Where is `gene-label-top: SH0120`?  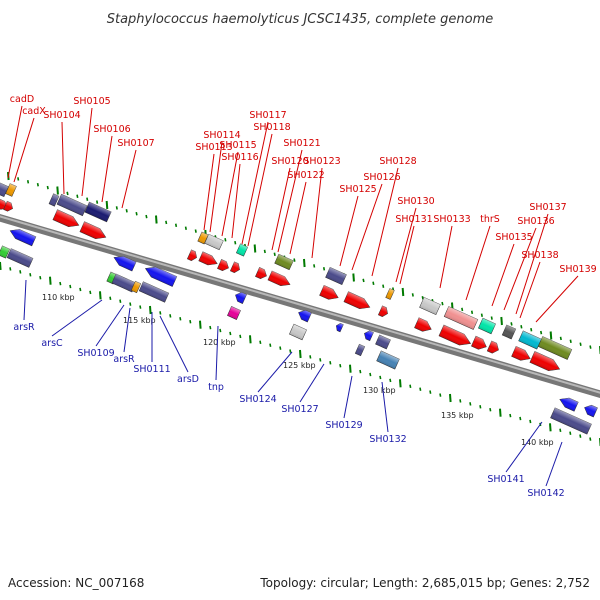
gene-label-top: SH0120 is located at coordinates (289, 161).